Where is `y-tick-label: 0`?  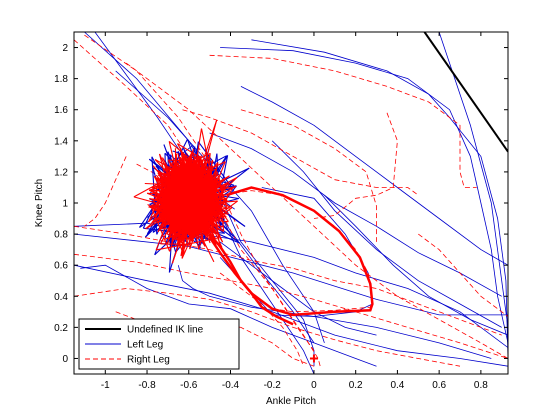 y-tick-label: 0 is located at coordinates (65, 359).